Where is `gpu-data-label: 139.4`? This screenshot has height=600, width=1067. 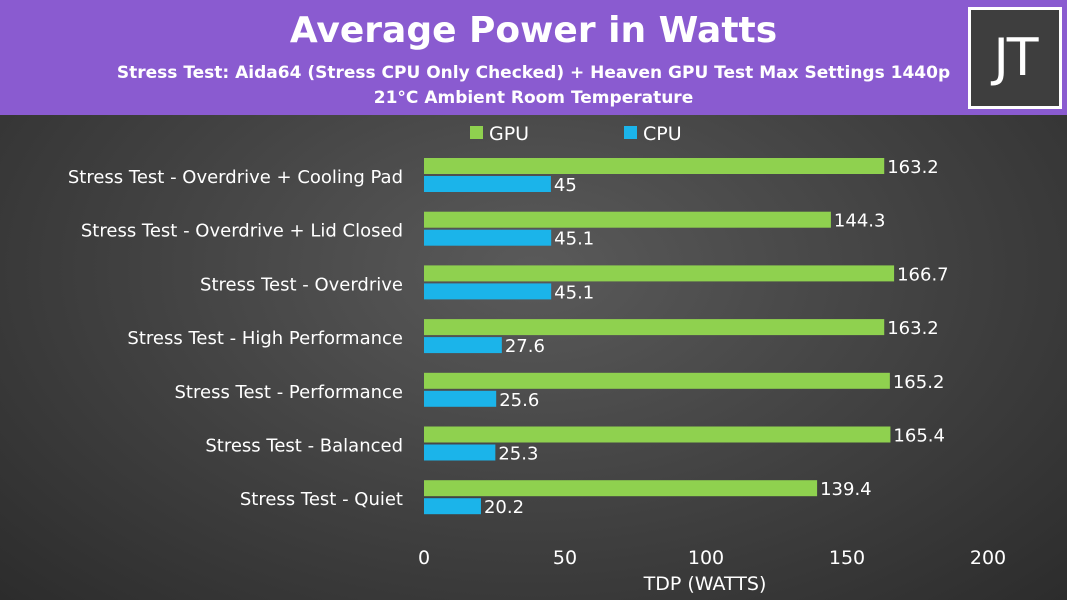
gpu-data-label: 139.4 is located at coordinates (846, 489).